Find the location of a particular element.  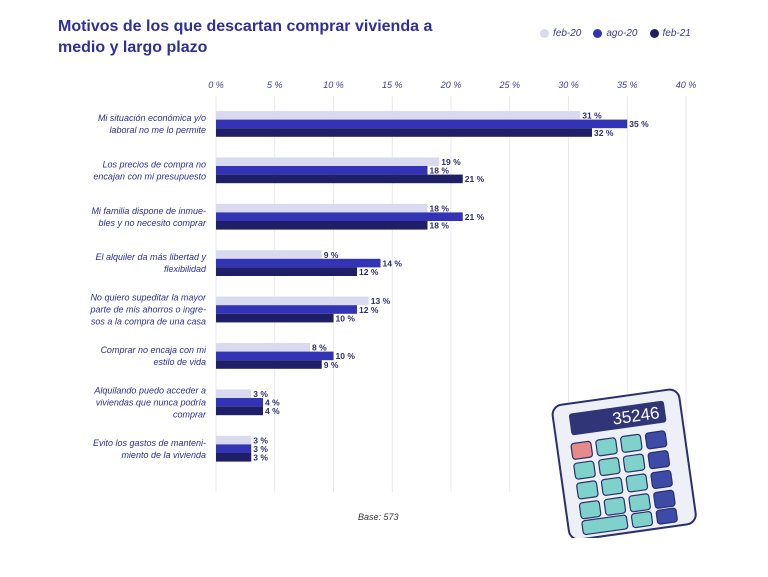

legend-item-feb-21: feb-21 is located at coordinates (670, 33).